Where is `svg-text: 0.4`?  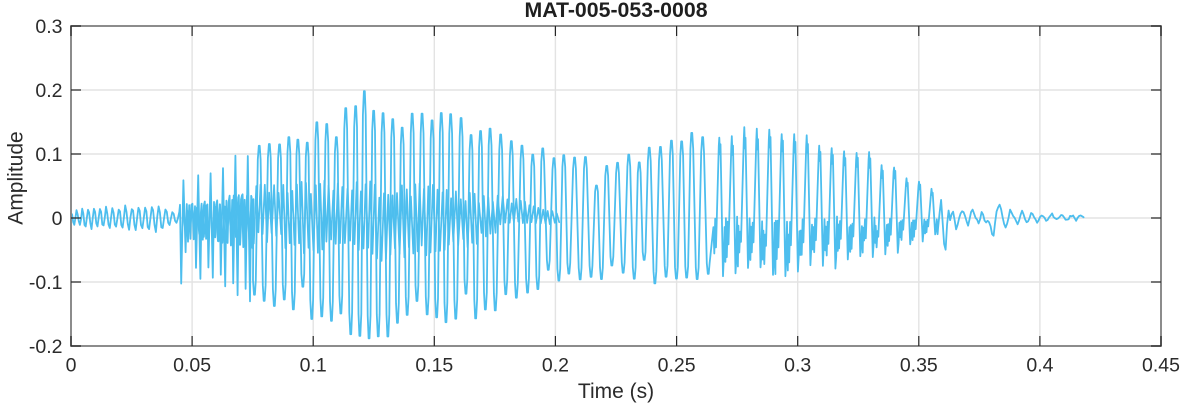
svg-text: 0.4 is located at coordinates (1039, 366).